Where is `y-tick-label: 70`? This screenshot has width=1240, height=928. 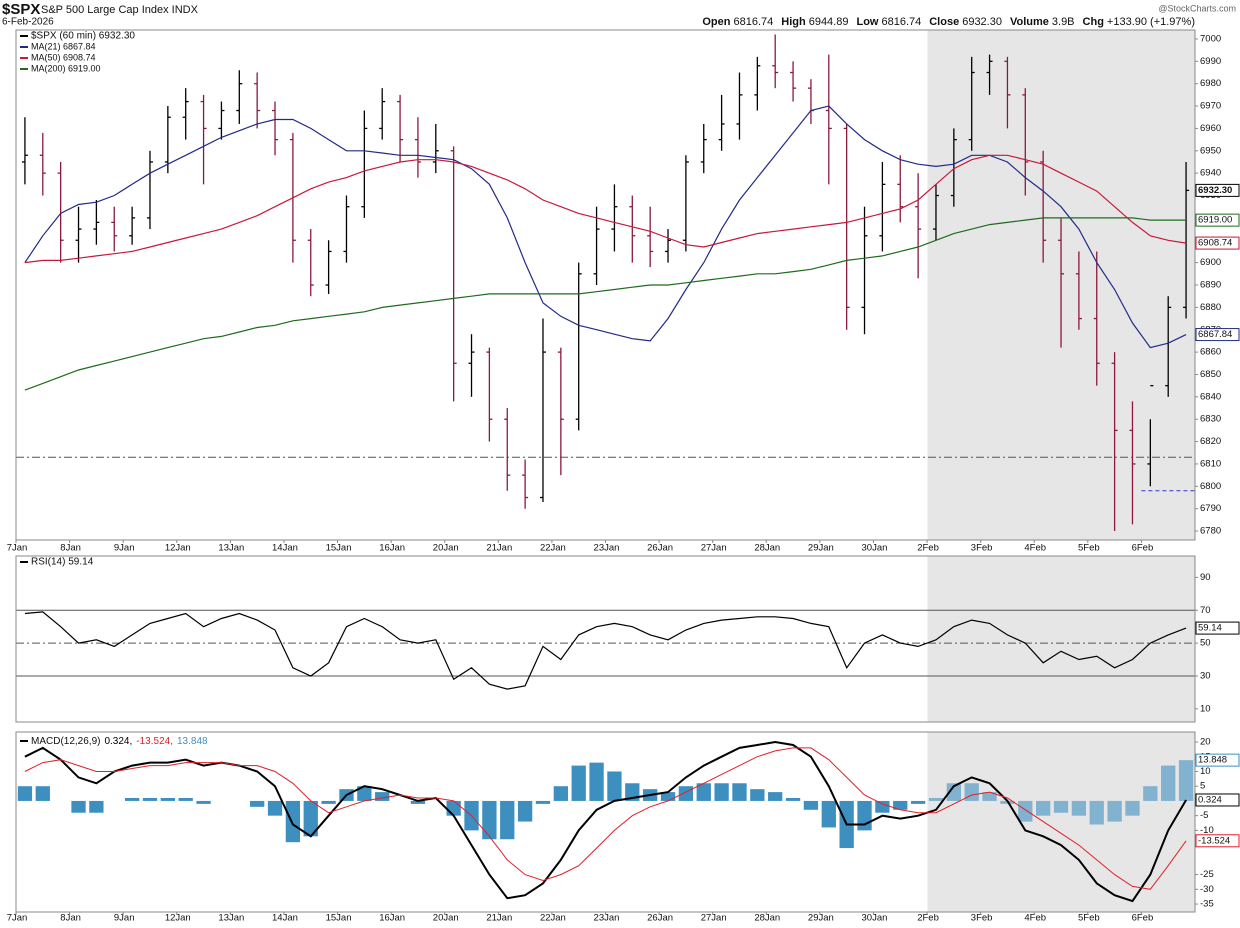 y-tick-label: 70 is located at coordinates (1205, 610).